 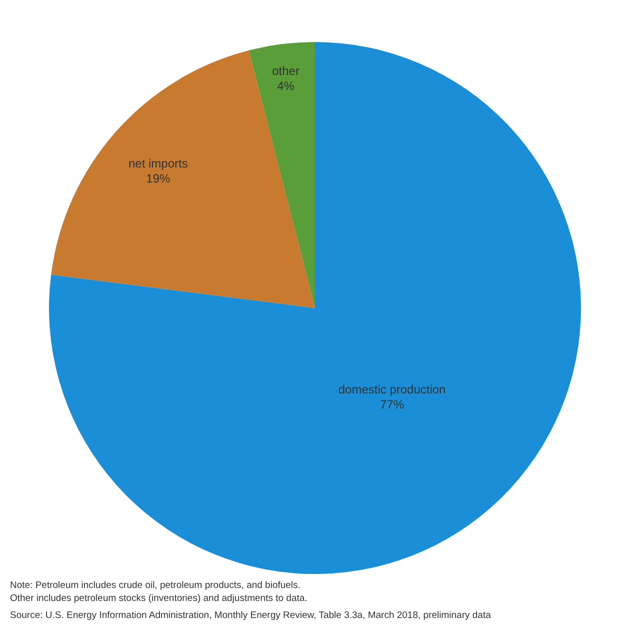 I want to click on data-label: 77%, so click(x=392, y=404).